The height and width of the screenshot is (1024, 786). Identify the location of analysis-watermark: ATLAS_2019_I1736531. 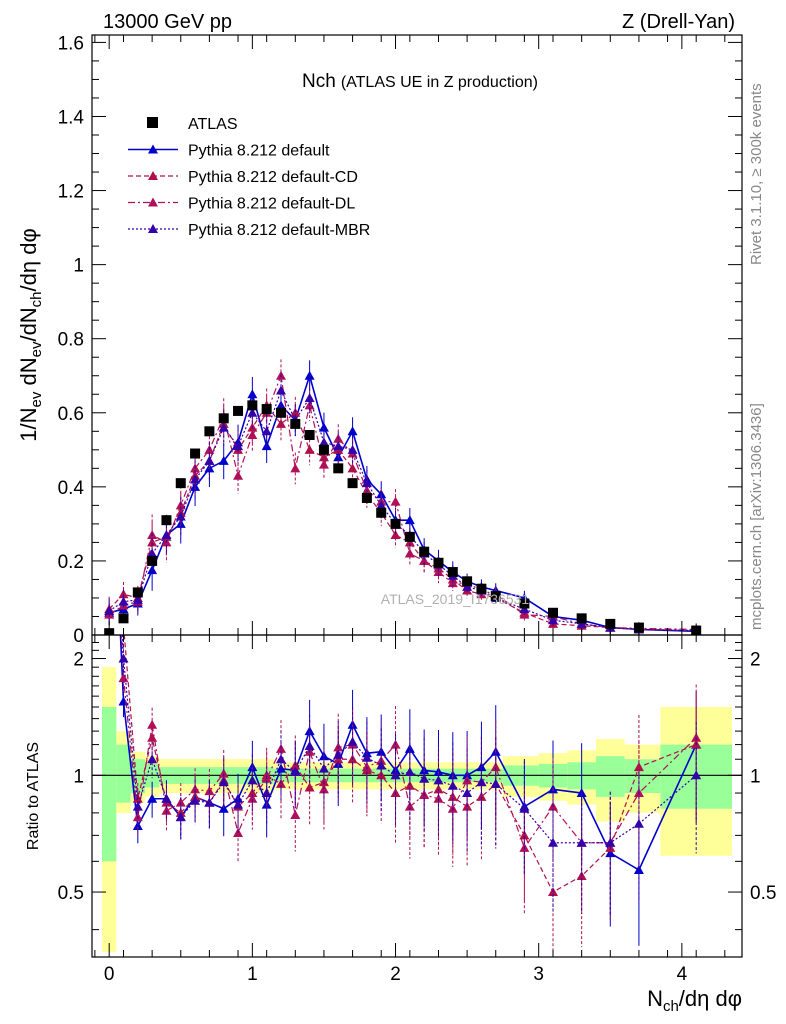
(455, 599).